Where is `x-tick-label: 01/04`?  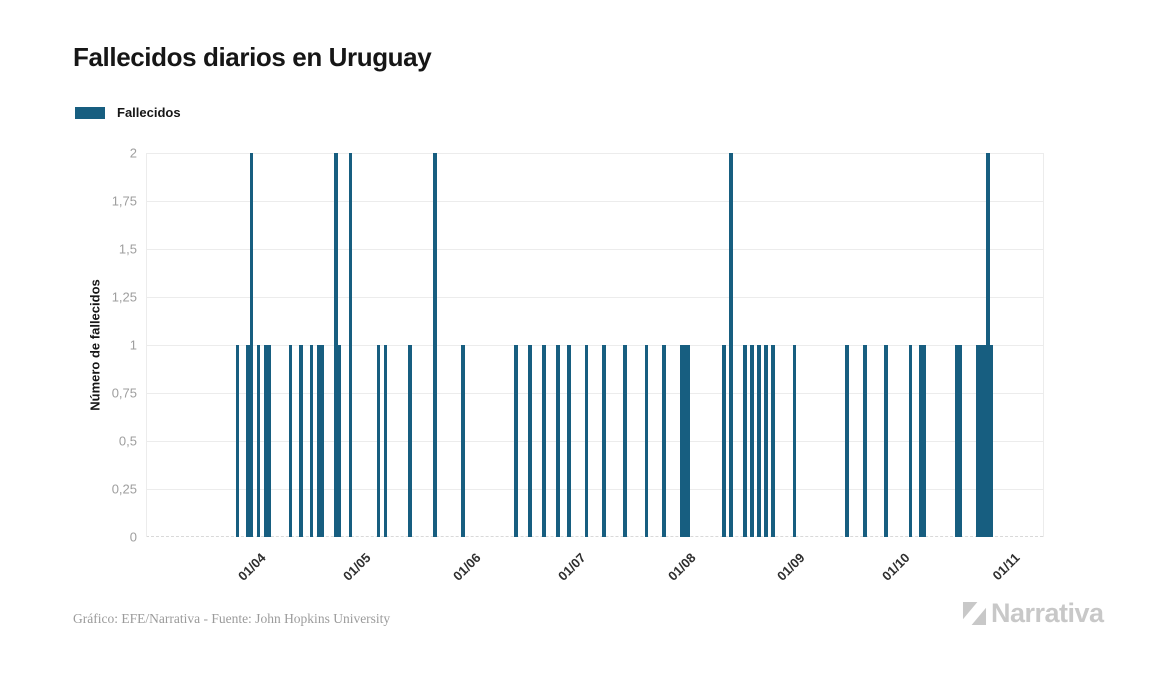 x-tick-label: 01/04 is located at coordinates (251, 567).